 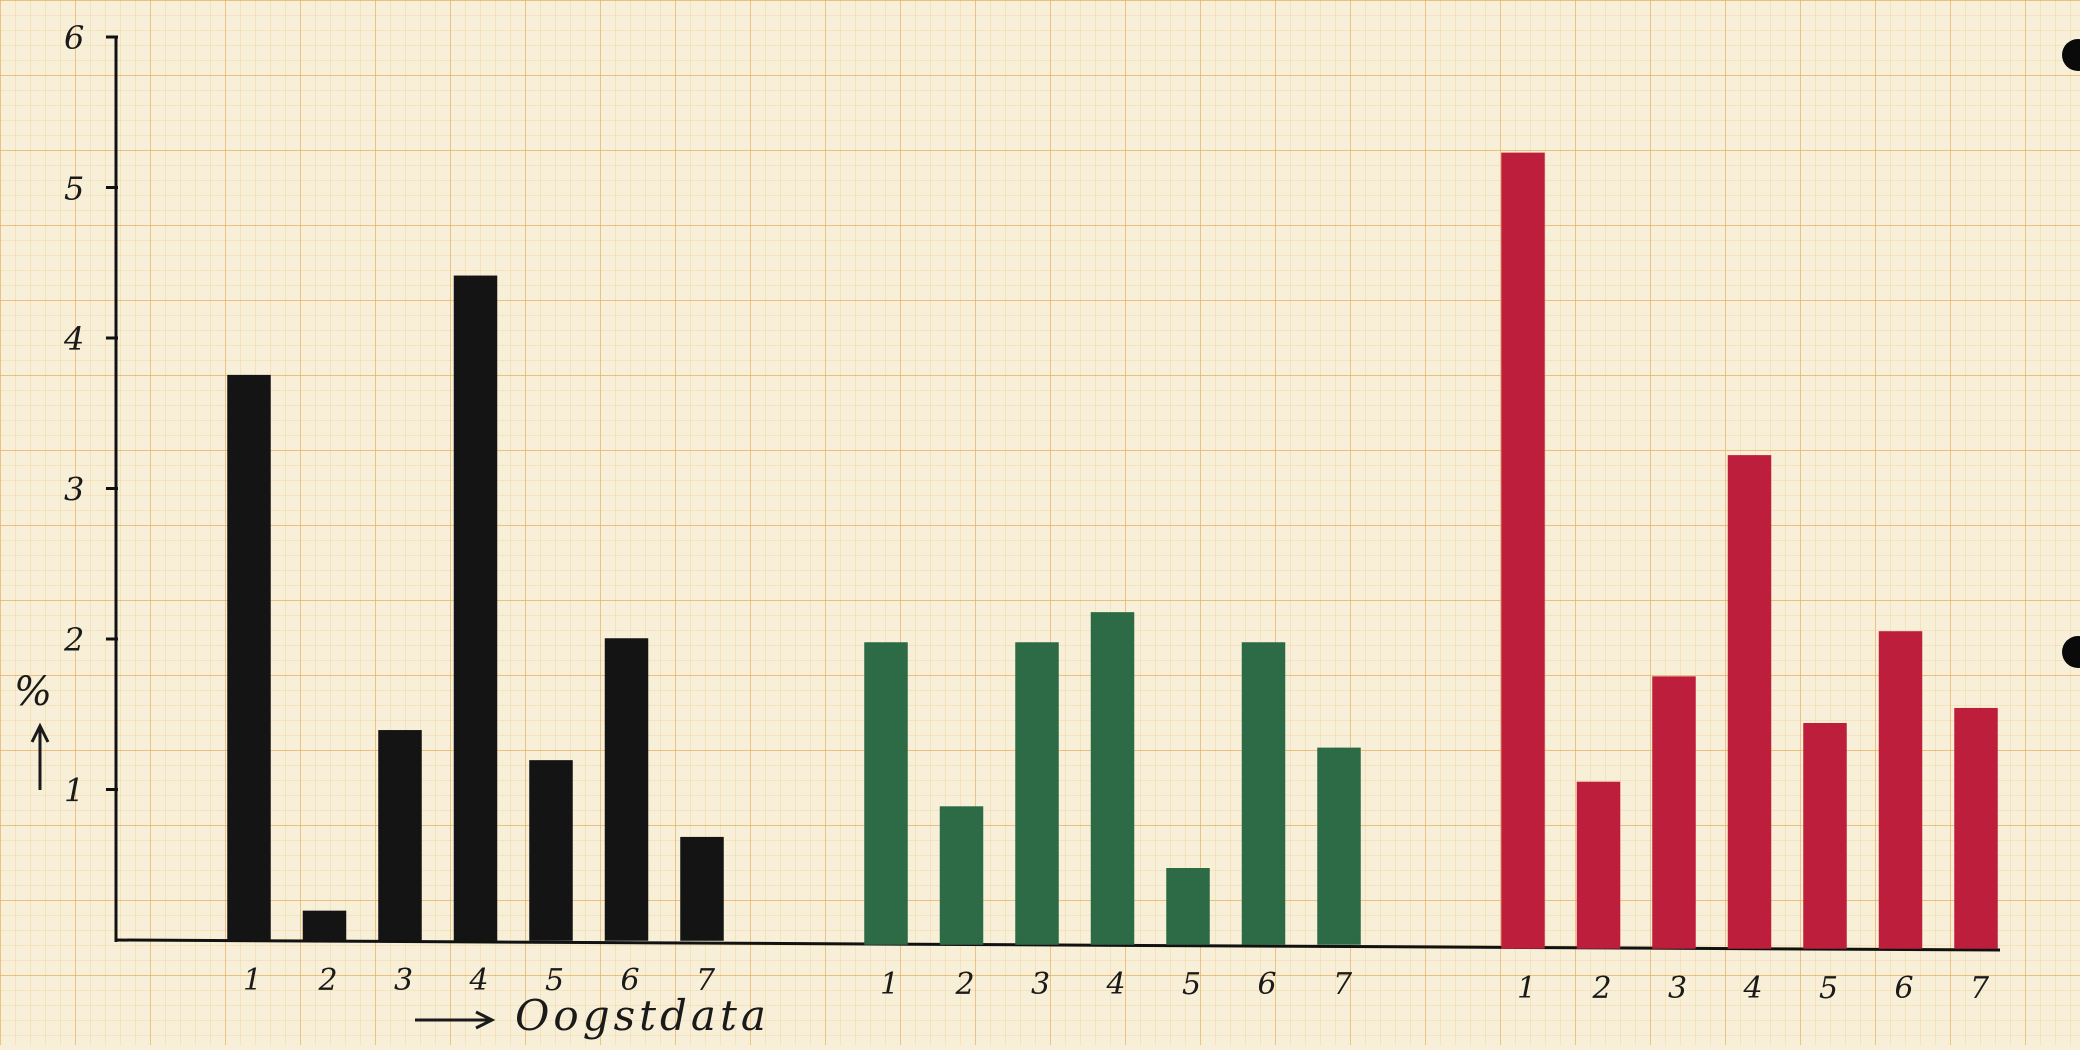 I want to click on y-tick-label: 5, so click(x=74, y=189).